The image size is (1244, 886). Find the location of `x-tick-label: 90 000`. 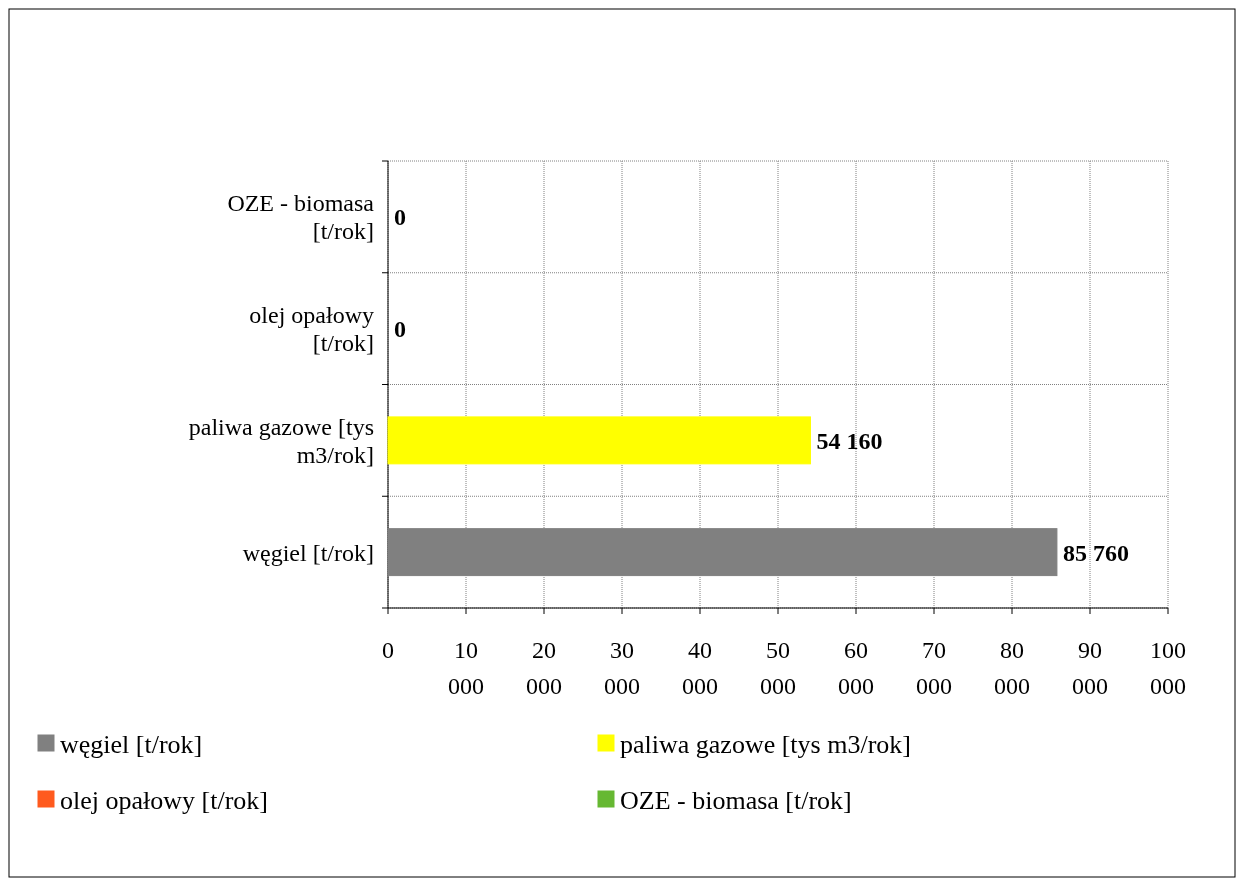

x-tick-label: 90 000 is located at coordinates (1090, 668).